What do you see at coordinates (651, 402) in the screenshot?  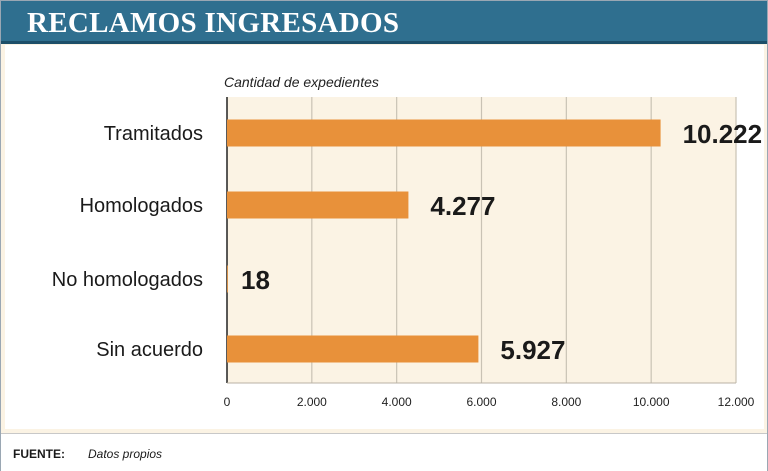 I see `x-tick-label: 10.000` at bounding box center [651, 402].